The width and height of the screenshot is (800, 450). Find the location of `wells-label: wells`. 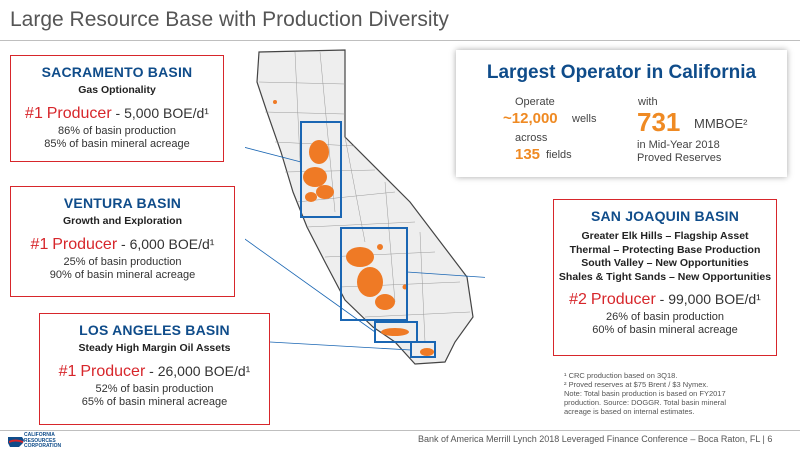

wells-label: wells is located at coordinates (584, 119).